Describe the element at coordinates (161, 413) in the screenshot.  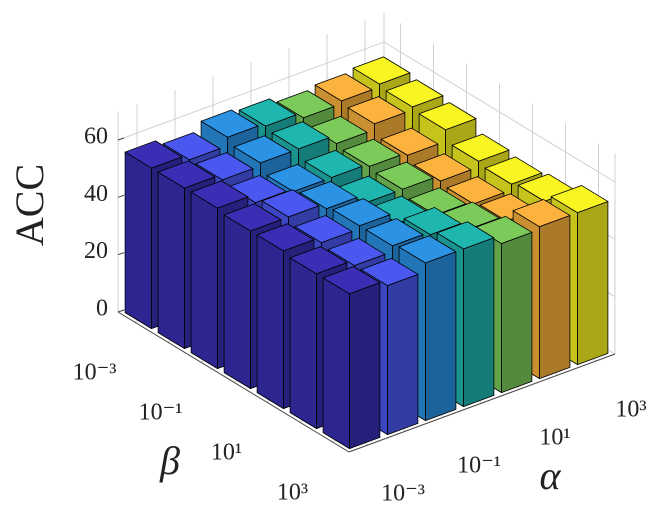
I see `y-tick-label: 10⁻¹` at that location.